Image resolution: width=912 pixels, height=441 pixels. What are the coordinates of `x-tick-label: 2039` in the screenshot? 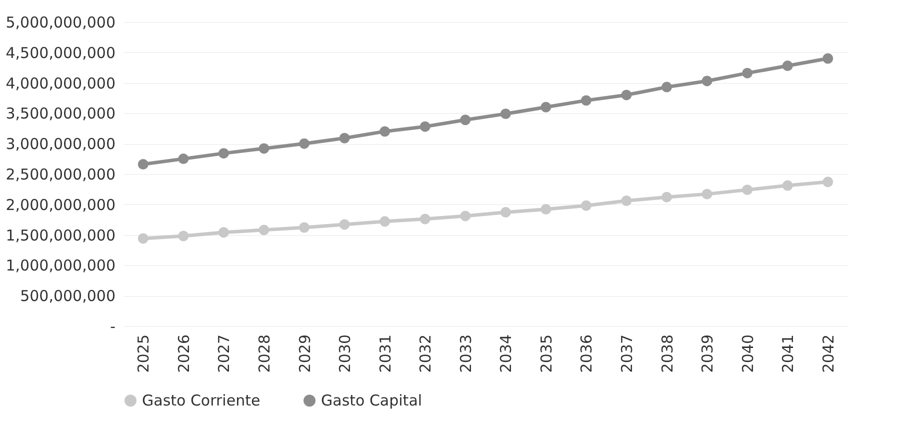 It's located at (707, 353).